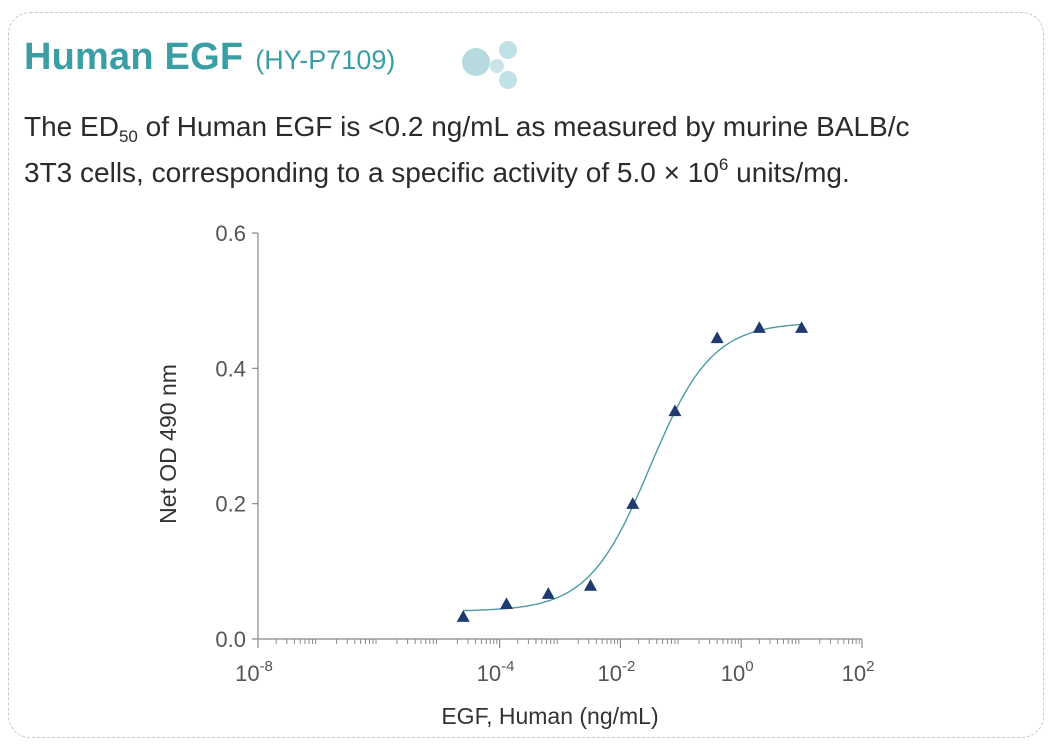 The height and width of the screenshot is (748, 1052). I want to click on molecule-bubbles-icon, so click(489, 65).